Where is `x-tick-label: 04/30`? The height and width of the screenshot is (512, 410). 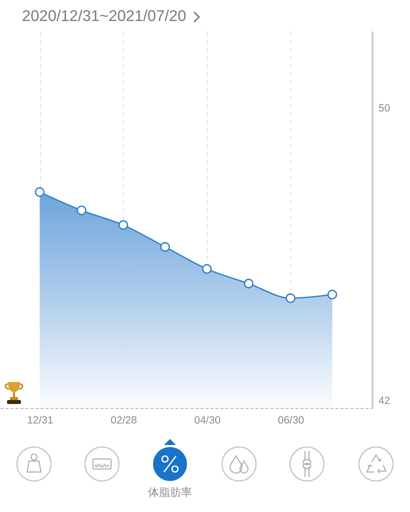
x-tick-label: 04/30 is located at coordinates (207, 420).